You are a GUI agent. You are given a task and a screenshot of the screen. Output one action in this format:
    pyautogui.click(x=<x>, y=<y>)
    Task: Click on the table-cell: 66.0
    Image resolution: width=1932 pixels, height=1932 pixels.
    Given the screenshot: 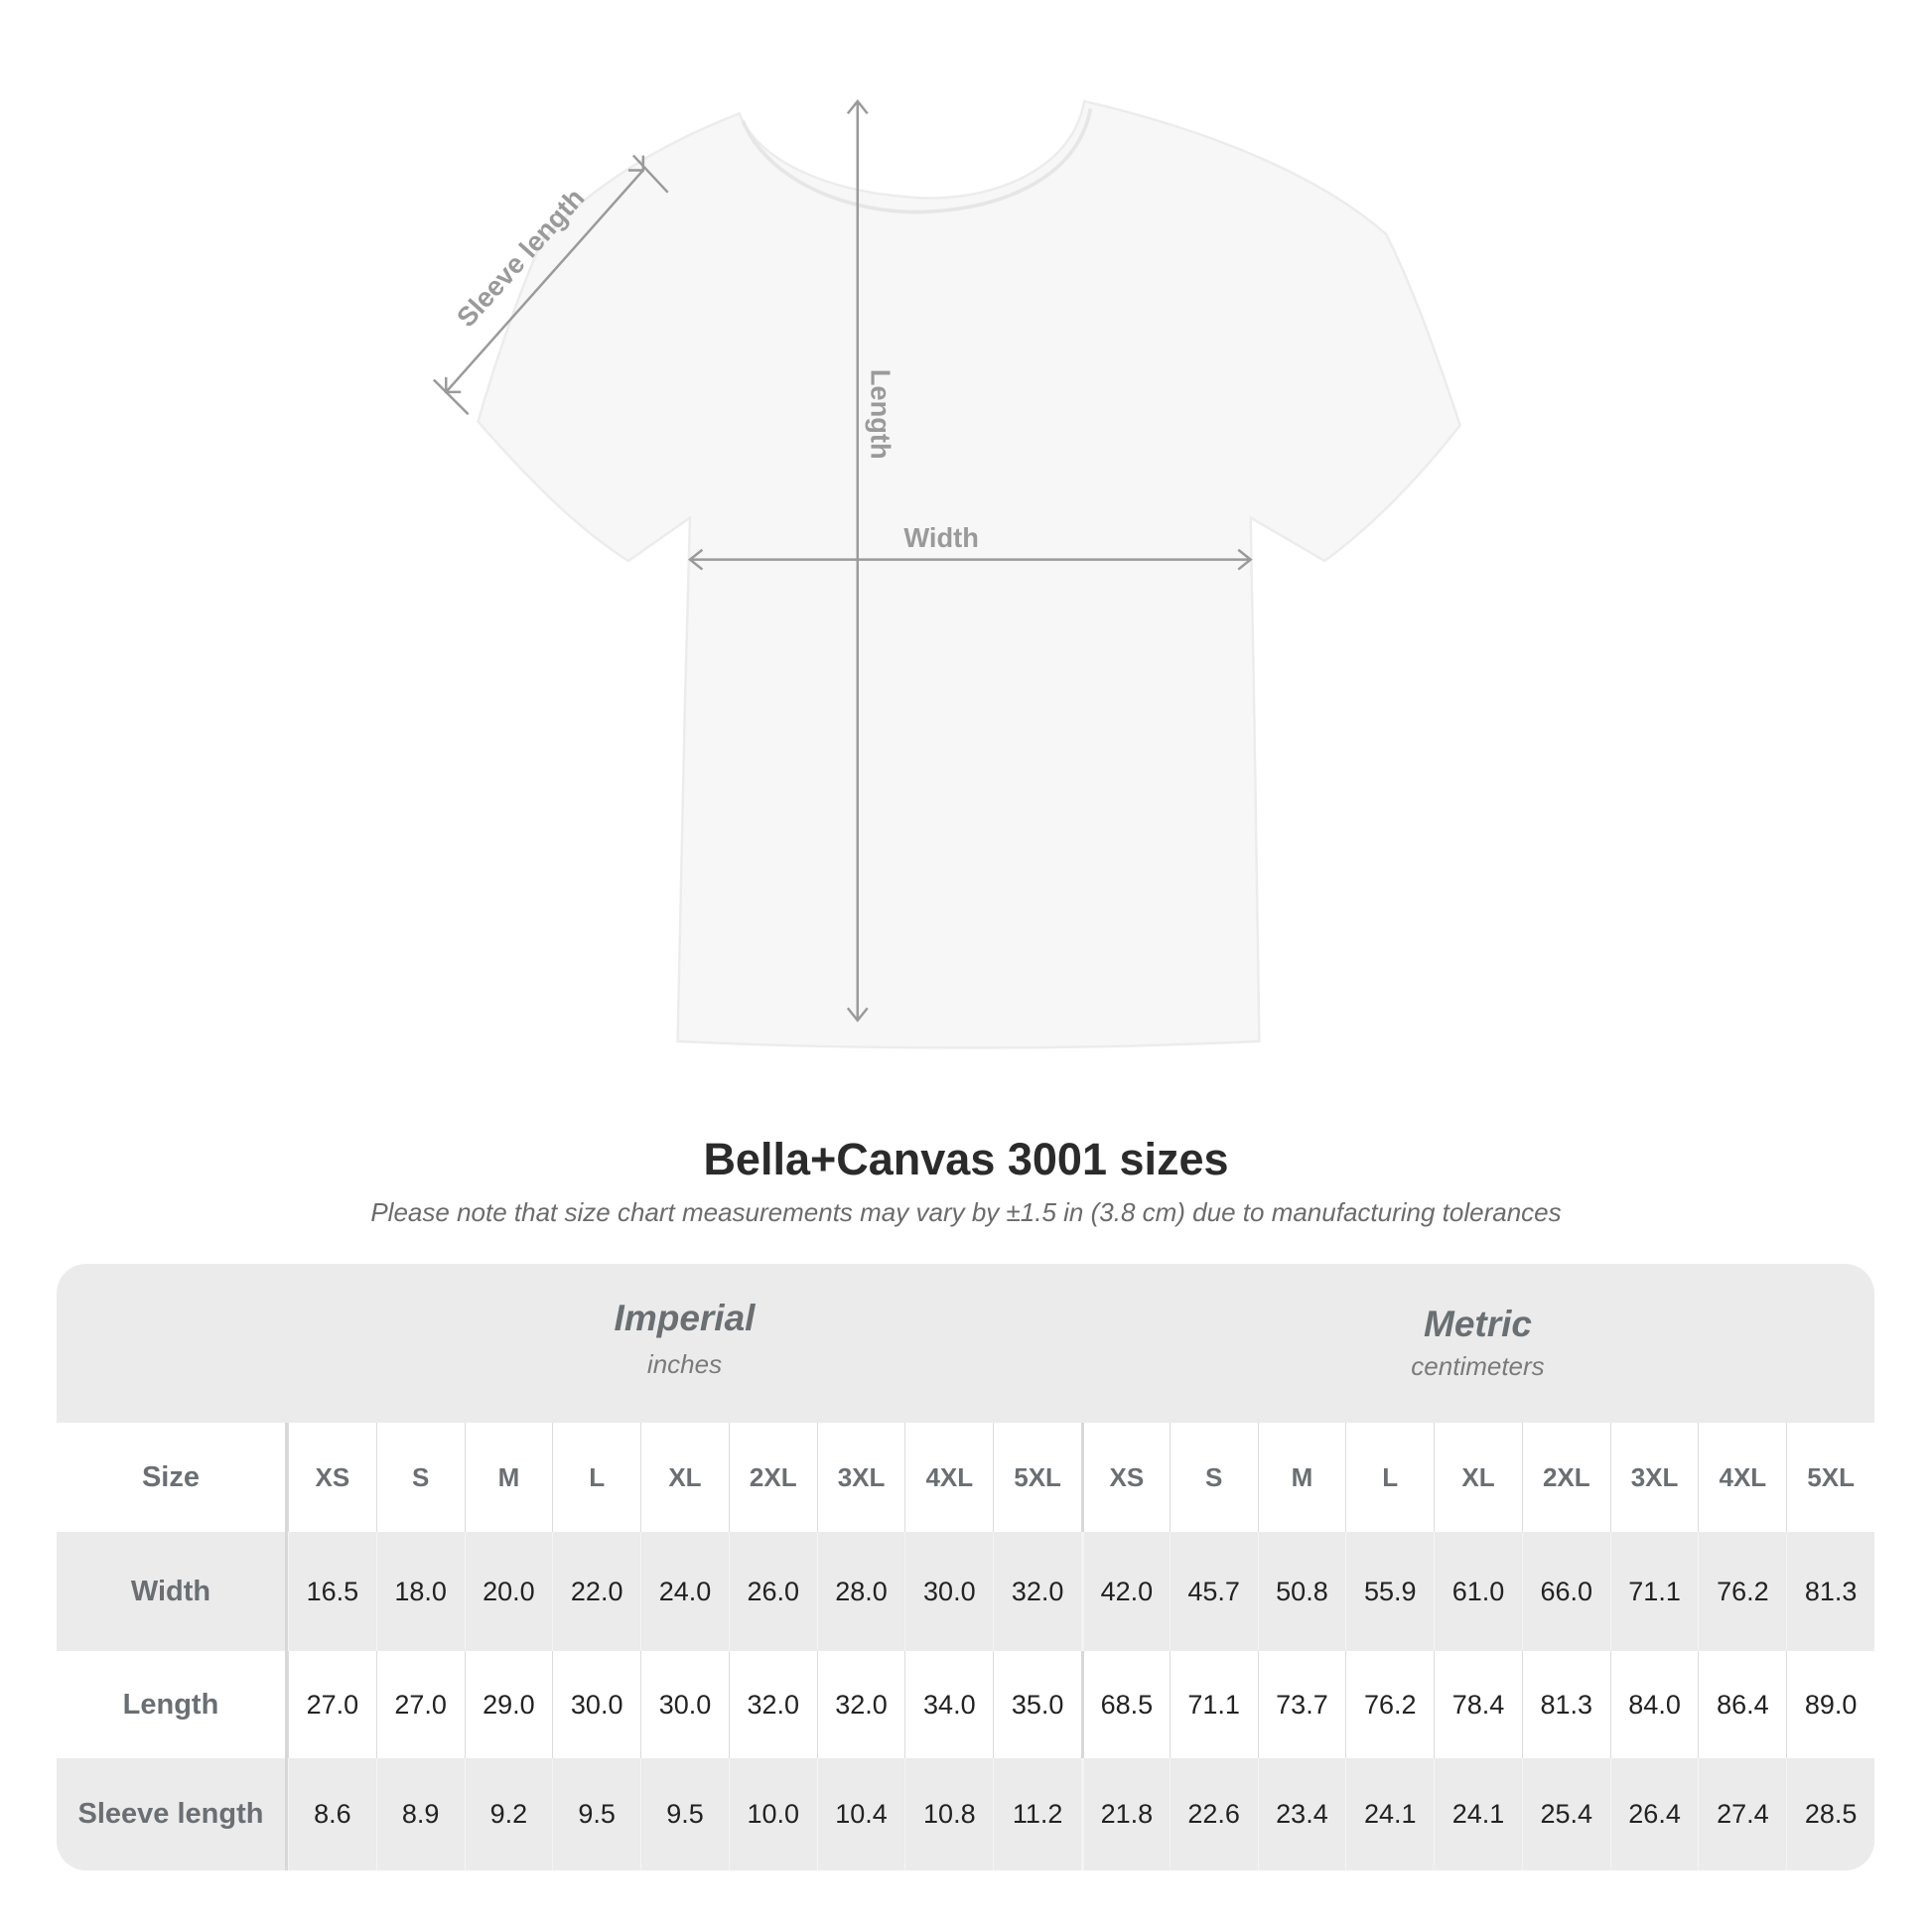 What is the action you would take?
    pyautogui.click(x=1565, y=1592)
    